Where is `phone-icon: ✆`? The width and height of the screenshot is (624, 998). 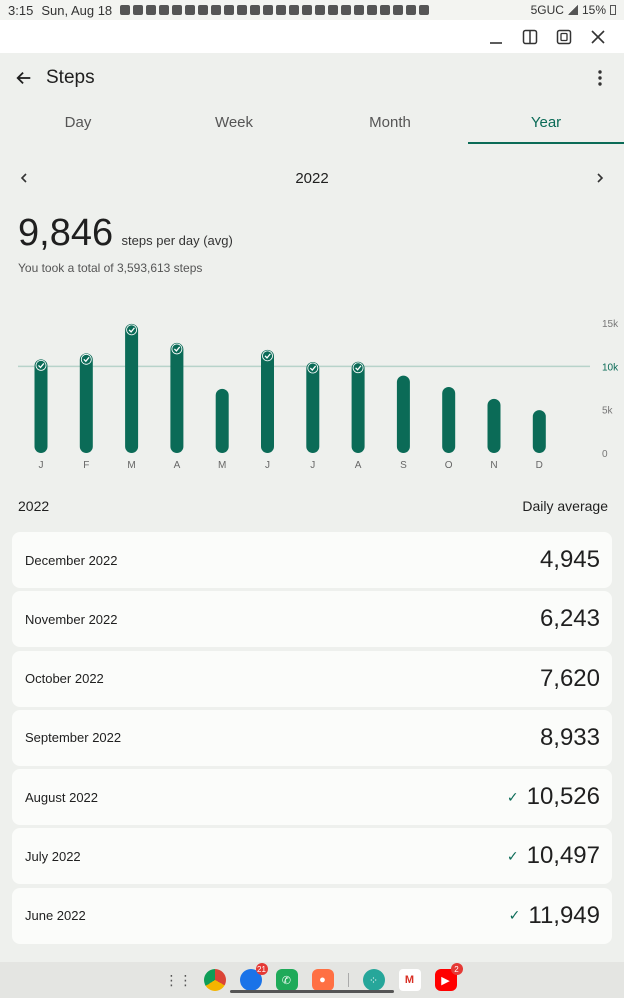 phone-icon: ✆ is located at coordinates (286, 980).